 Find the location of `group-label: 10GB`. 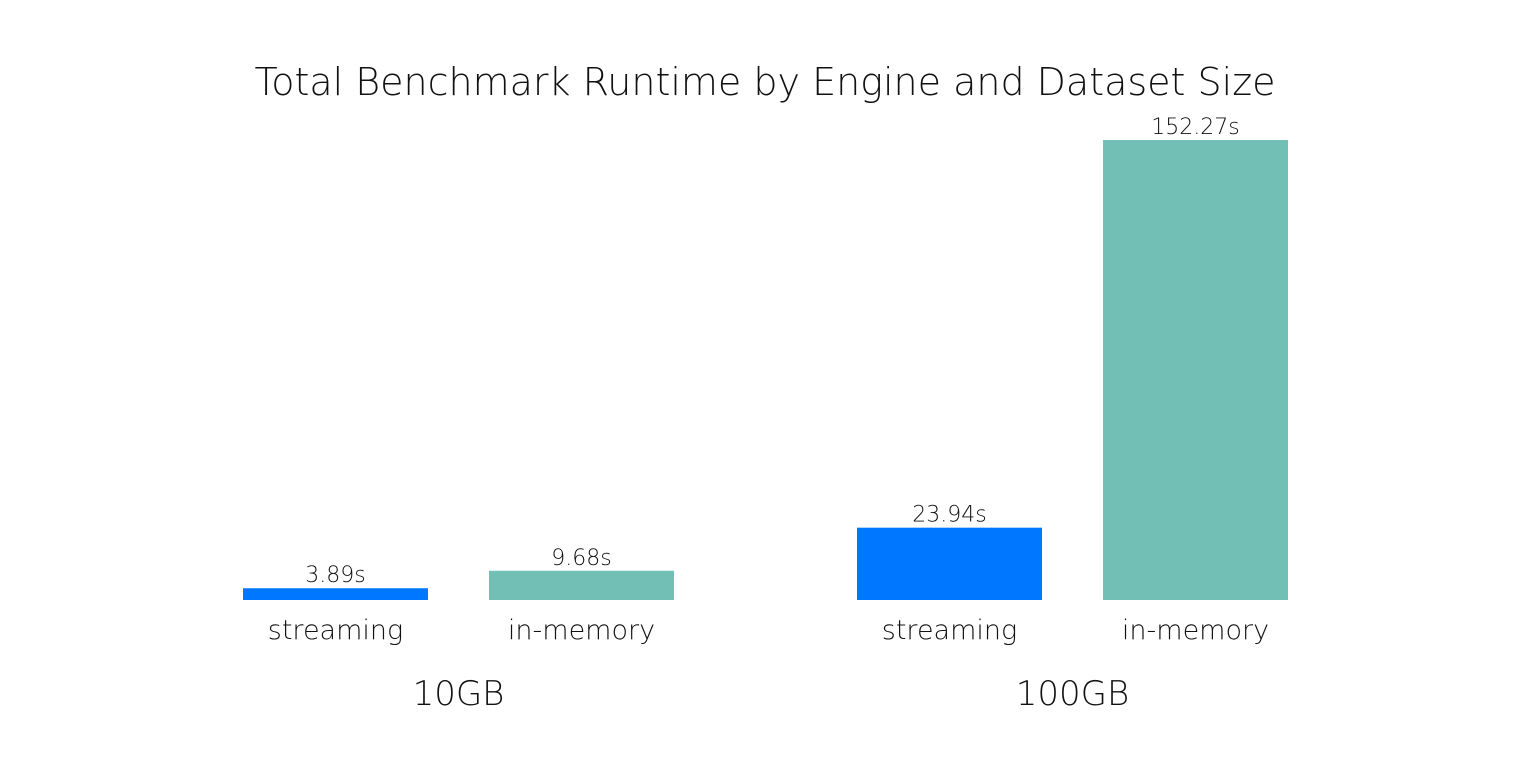

group-label: 10GB is located at coordinates (459, 694).